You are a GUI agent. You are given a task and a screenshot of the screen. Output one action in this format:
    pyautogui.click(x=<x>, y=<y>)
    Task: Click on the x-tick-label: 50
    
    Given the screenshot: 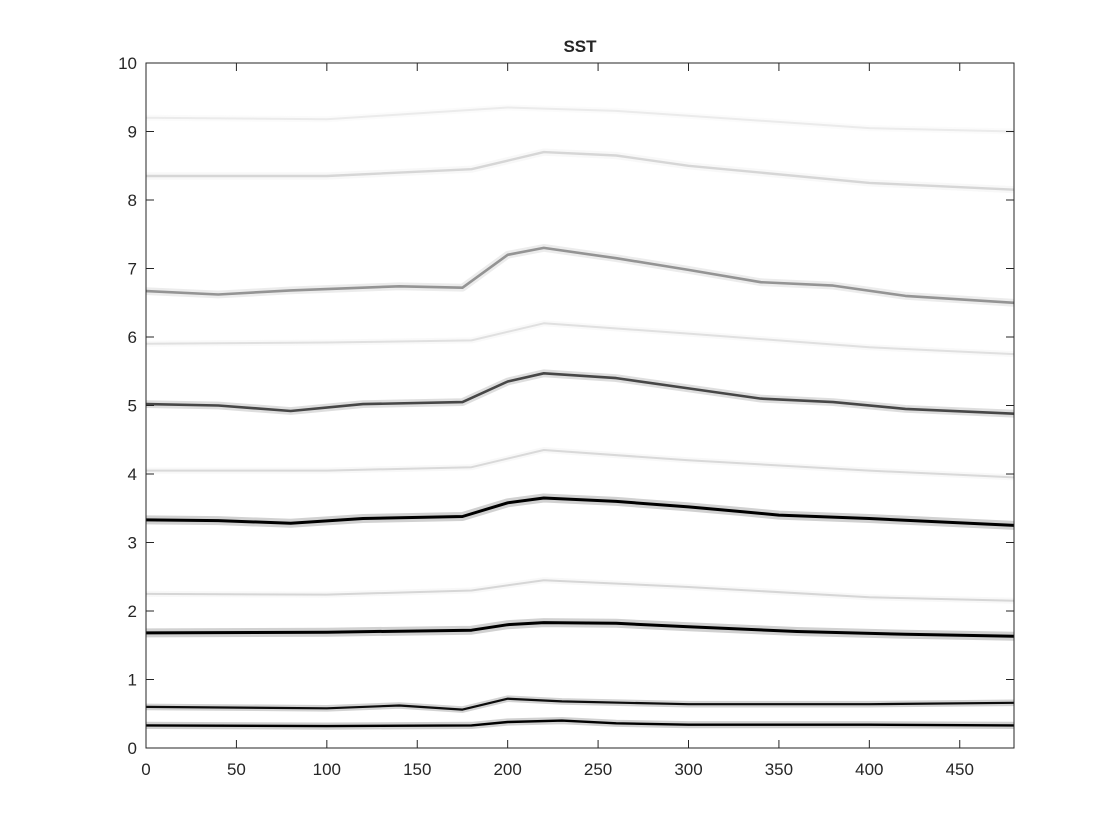 What is the action you would take?
    pyautogui.click(x=236, y=769)
    